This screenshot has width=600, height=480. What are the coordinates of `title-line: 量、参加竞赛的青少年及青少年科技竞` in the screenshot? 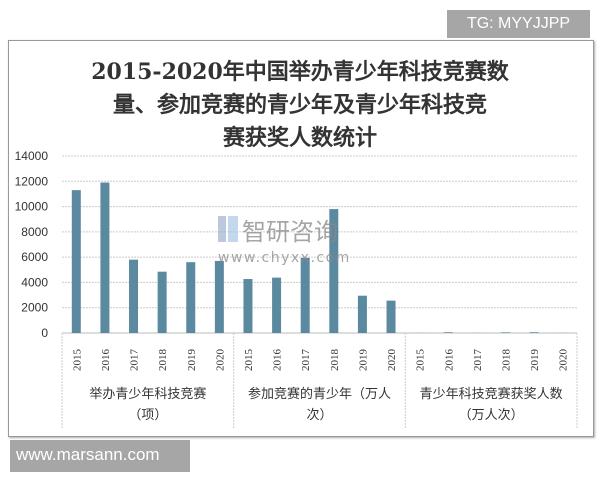 It's located at (299, 105).